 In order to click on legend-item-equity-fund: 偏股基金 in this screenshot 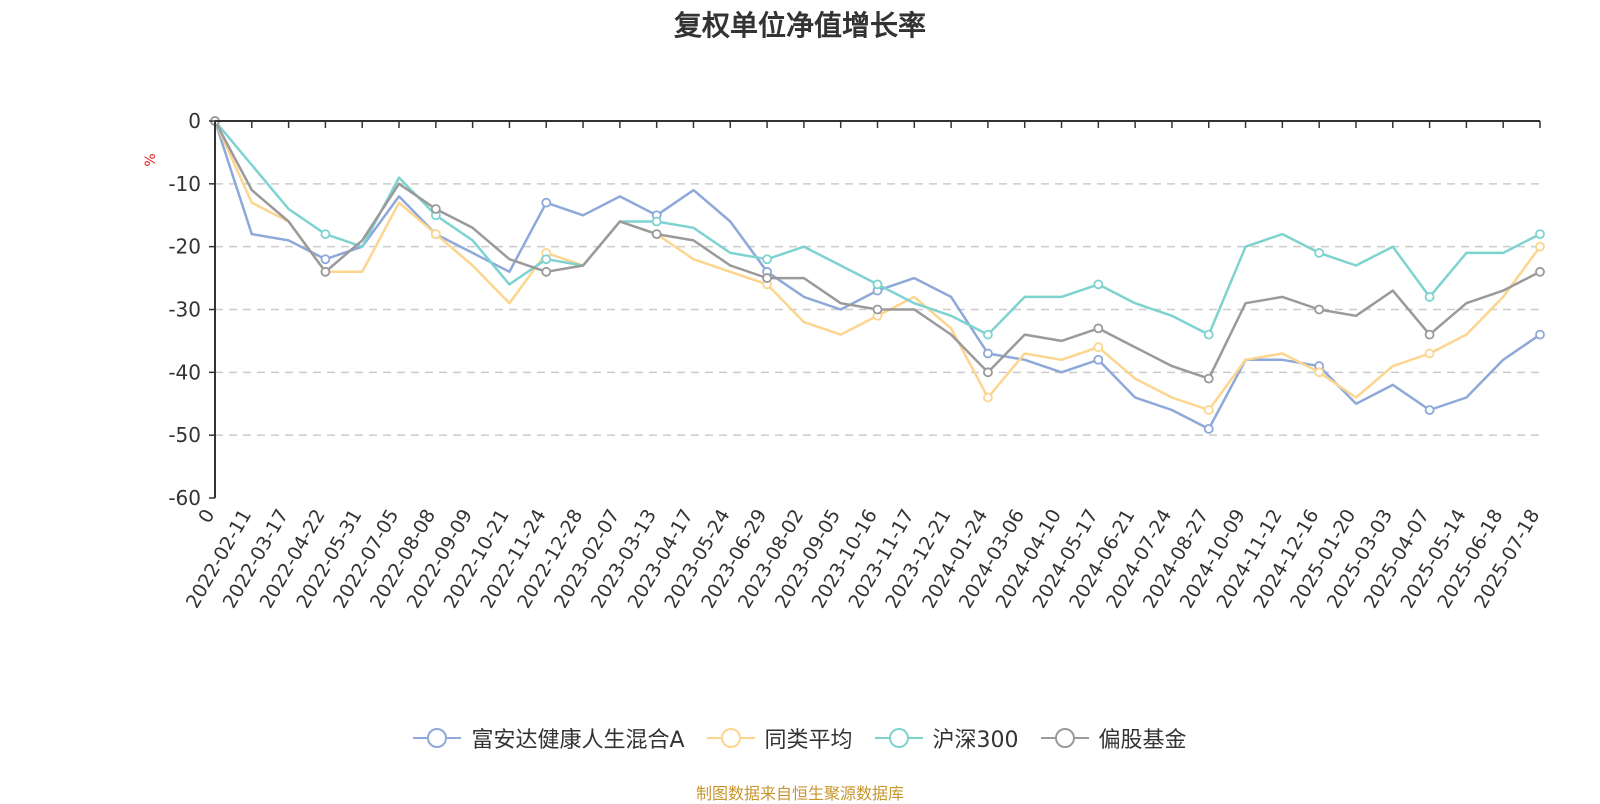, I will do `click(1113, 738)`.